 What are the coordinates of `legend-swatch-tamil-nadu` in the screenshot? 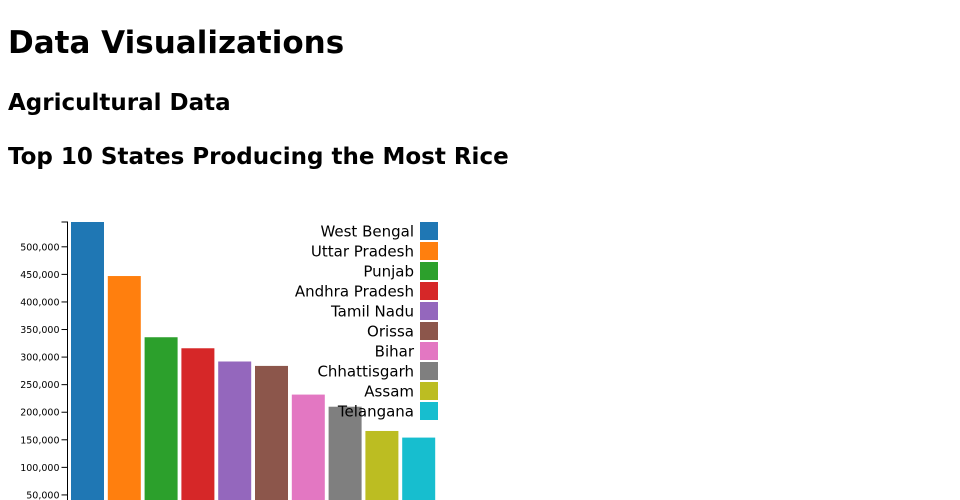 It's located at (429, 311).